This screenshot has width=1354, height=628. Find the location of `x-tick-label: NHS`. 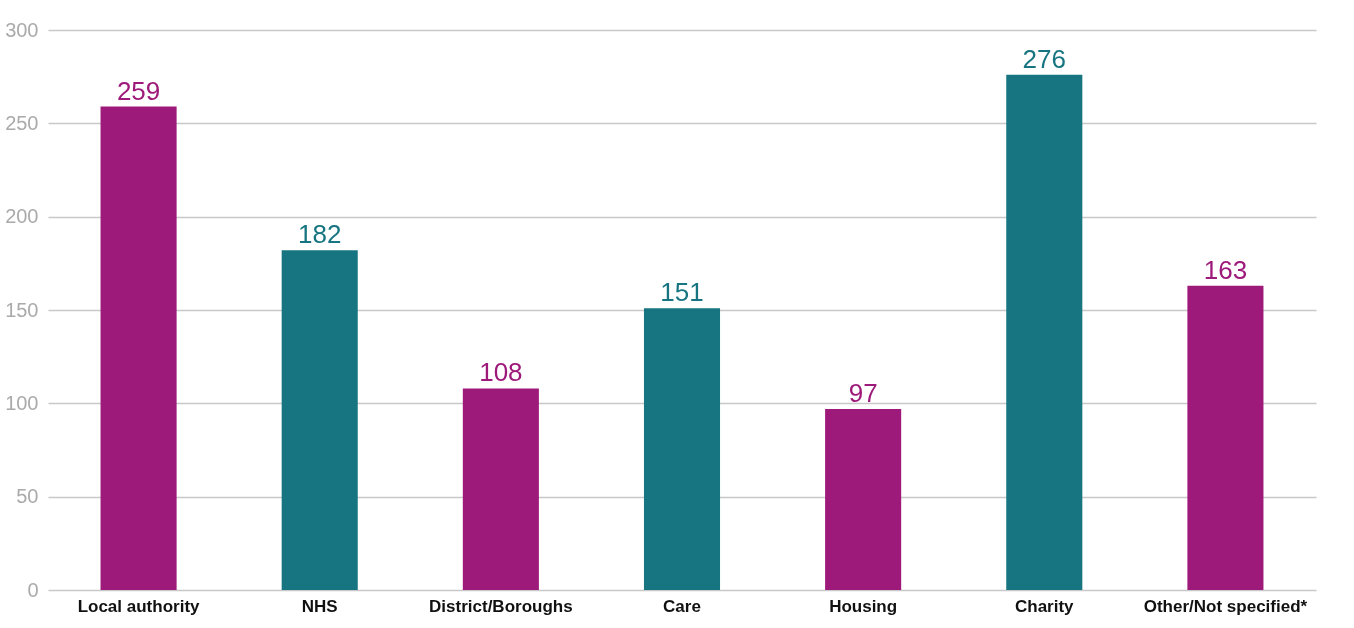

x-tick-label: NHS is located at coordinates (319, 606).